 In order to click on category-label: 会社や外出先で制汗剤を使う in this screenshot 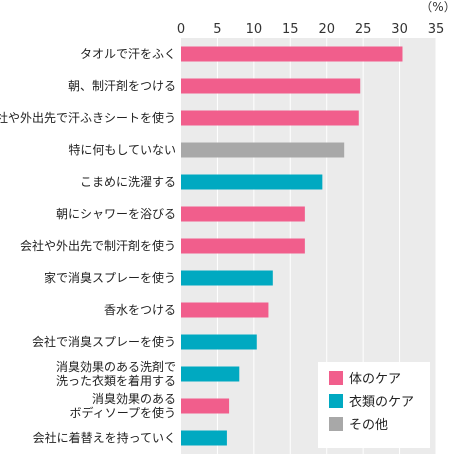, I will do `click(98, 245)`.